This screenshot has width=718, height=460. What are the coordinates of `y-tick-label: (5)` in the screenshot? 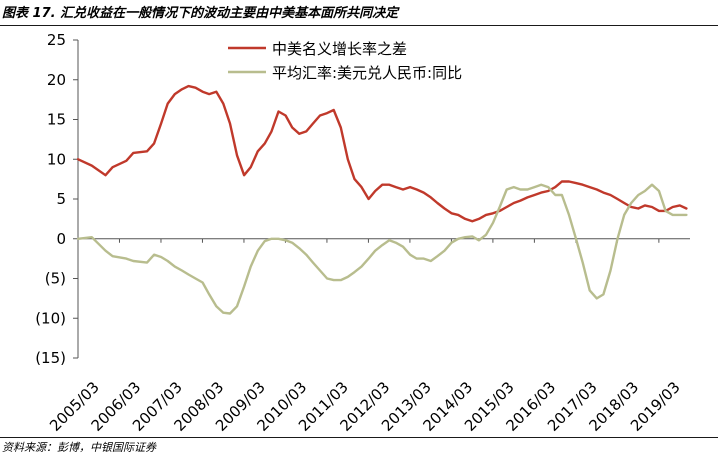 It's located at (55, 279).